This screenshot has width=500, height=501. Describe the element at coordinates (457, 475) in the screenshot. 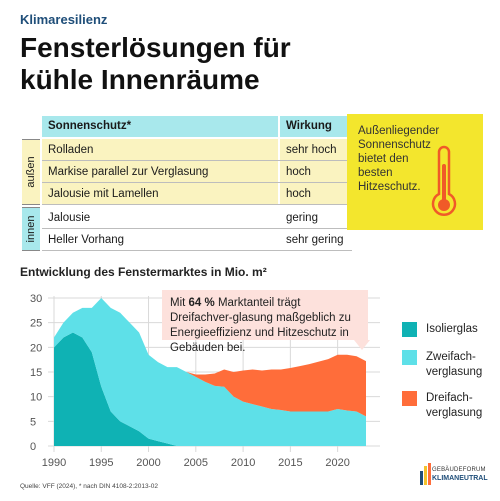

I see `logo: GEBÄUDEFORUM KLIMANEUTRAL` at that location.